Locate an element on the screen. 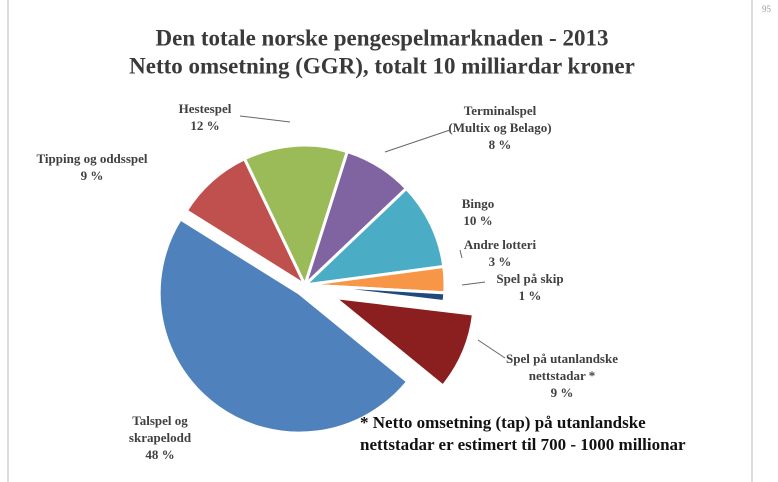 The height and width of the screenshot is (482, 778). slice-label: Spel på utanlandske nettstadar * is located at coordinates (562, 367).